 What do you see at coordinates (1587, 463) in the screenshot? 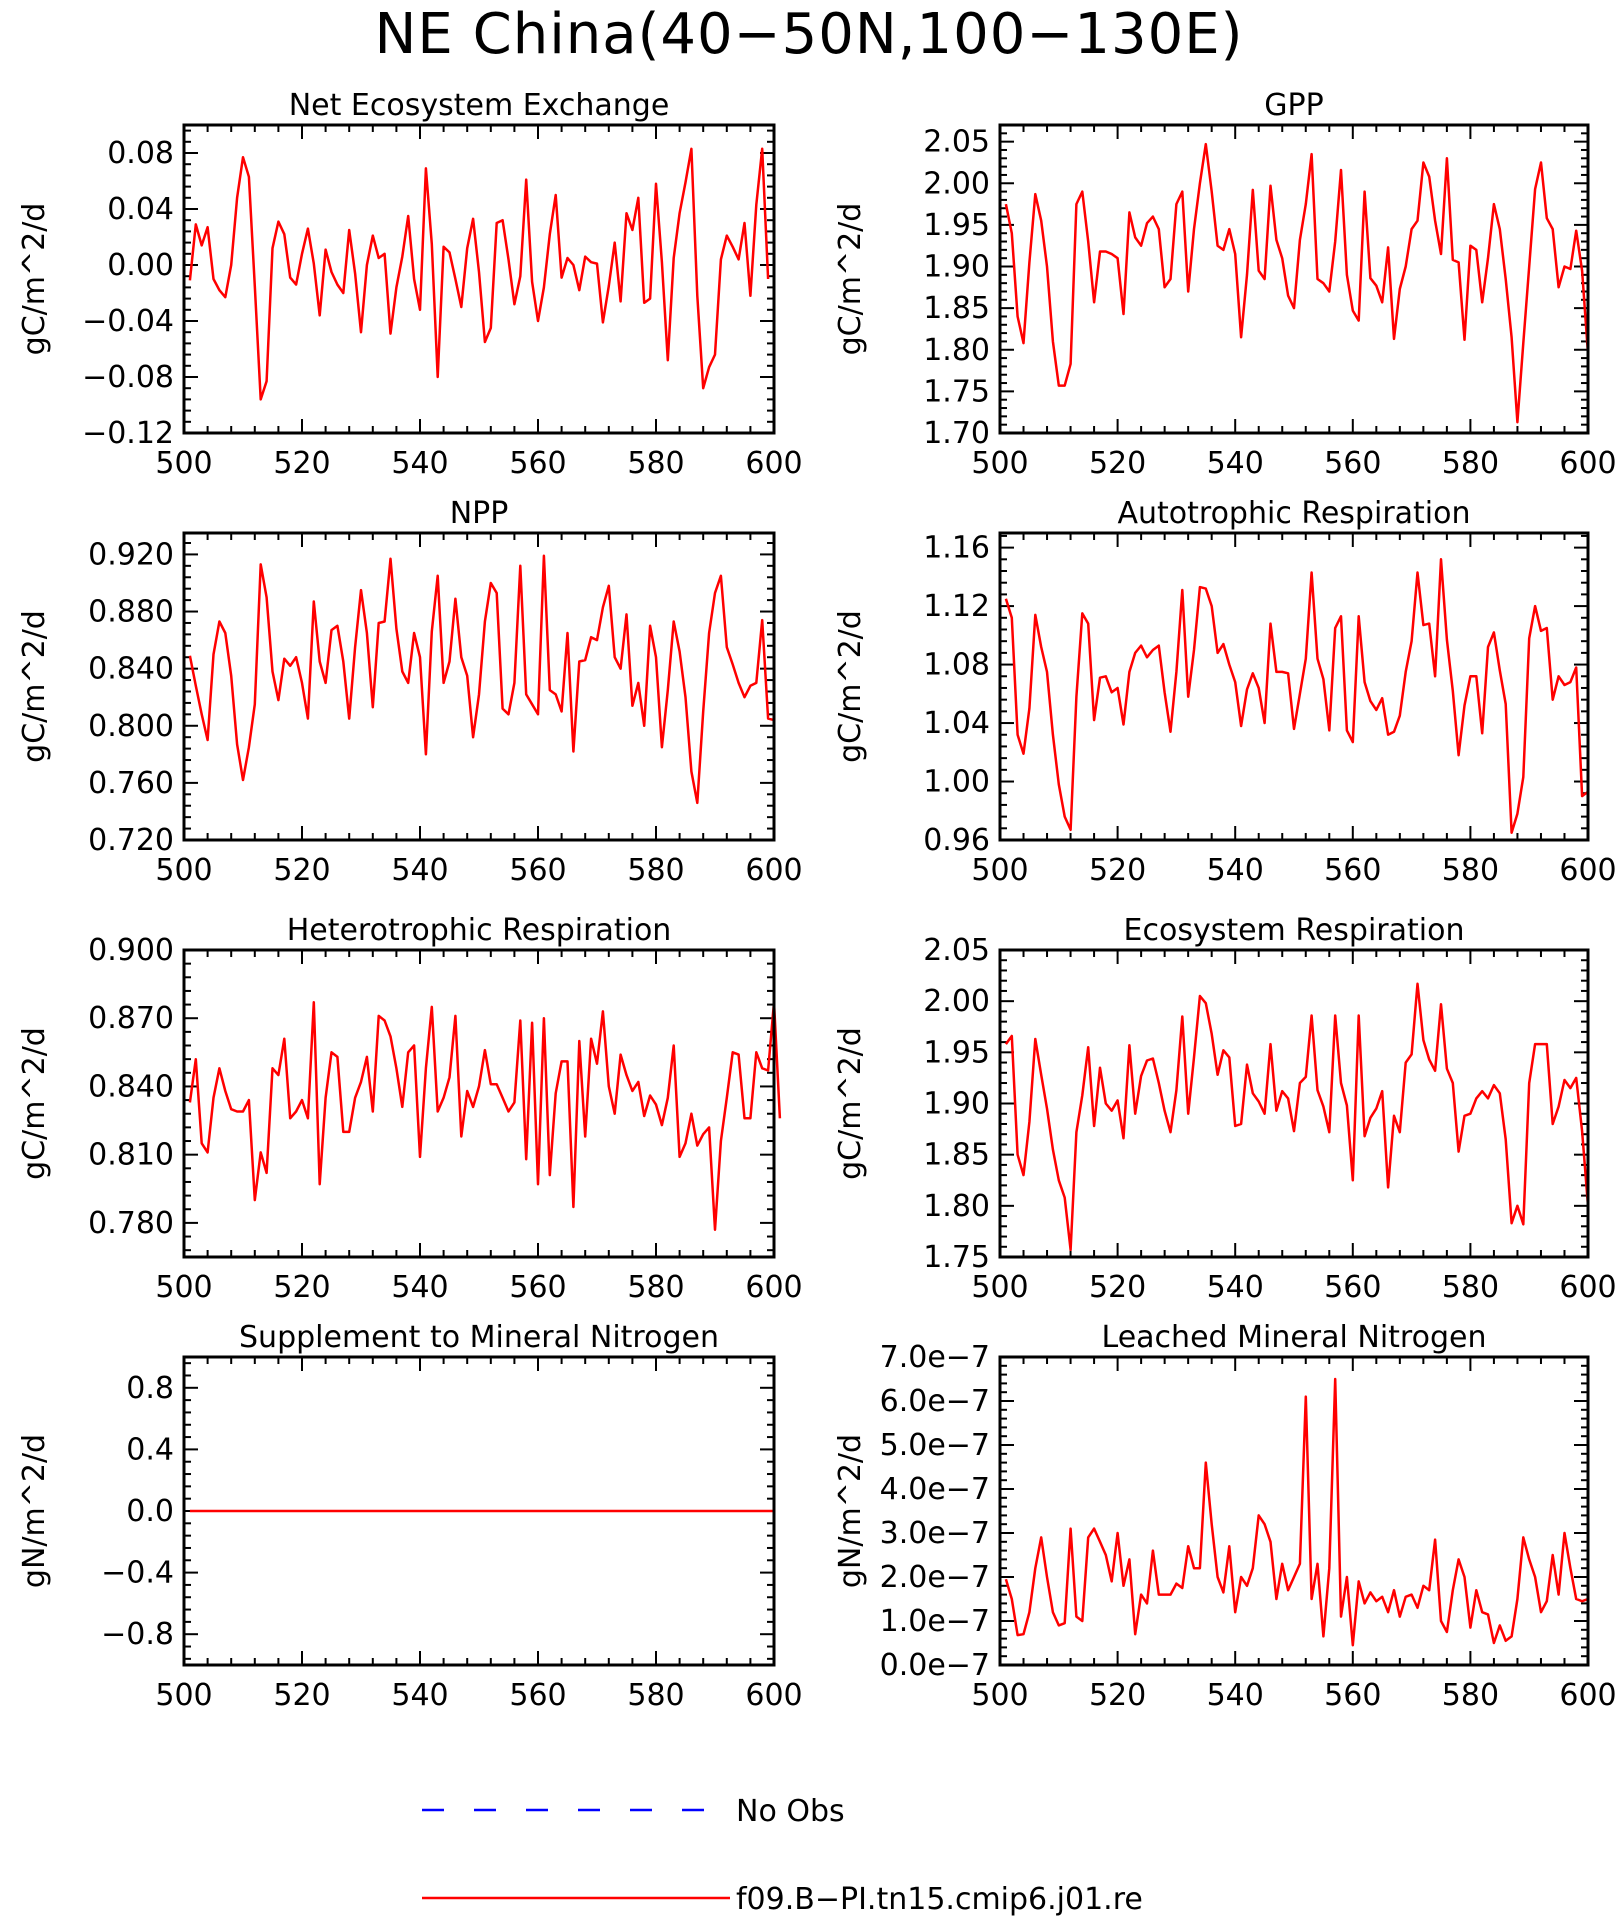
I see `panel-2-xtick-label: 600` at bounding box center [1587, 463].